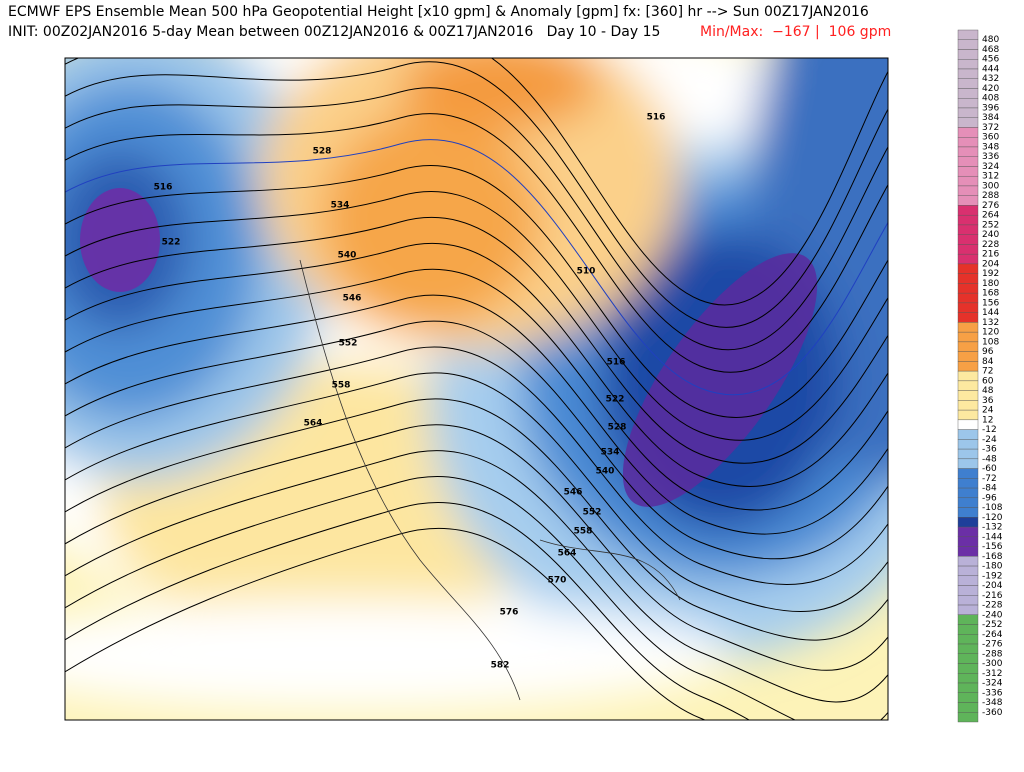  What do you see at coordinates (992, 615) in the screenshot?
I see `colorbar-label: -240` at bounding box center [992, 615].